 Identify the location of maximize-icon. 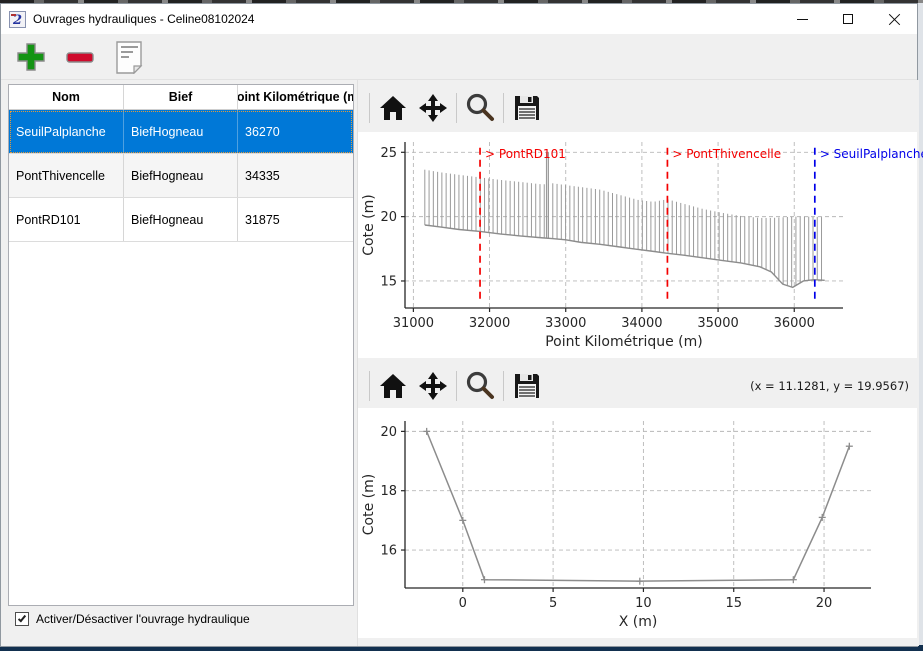
(848, 19).